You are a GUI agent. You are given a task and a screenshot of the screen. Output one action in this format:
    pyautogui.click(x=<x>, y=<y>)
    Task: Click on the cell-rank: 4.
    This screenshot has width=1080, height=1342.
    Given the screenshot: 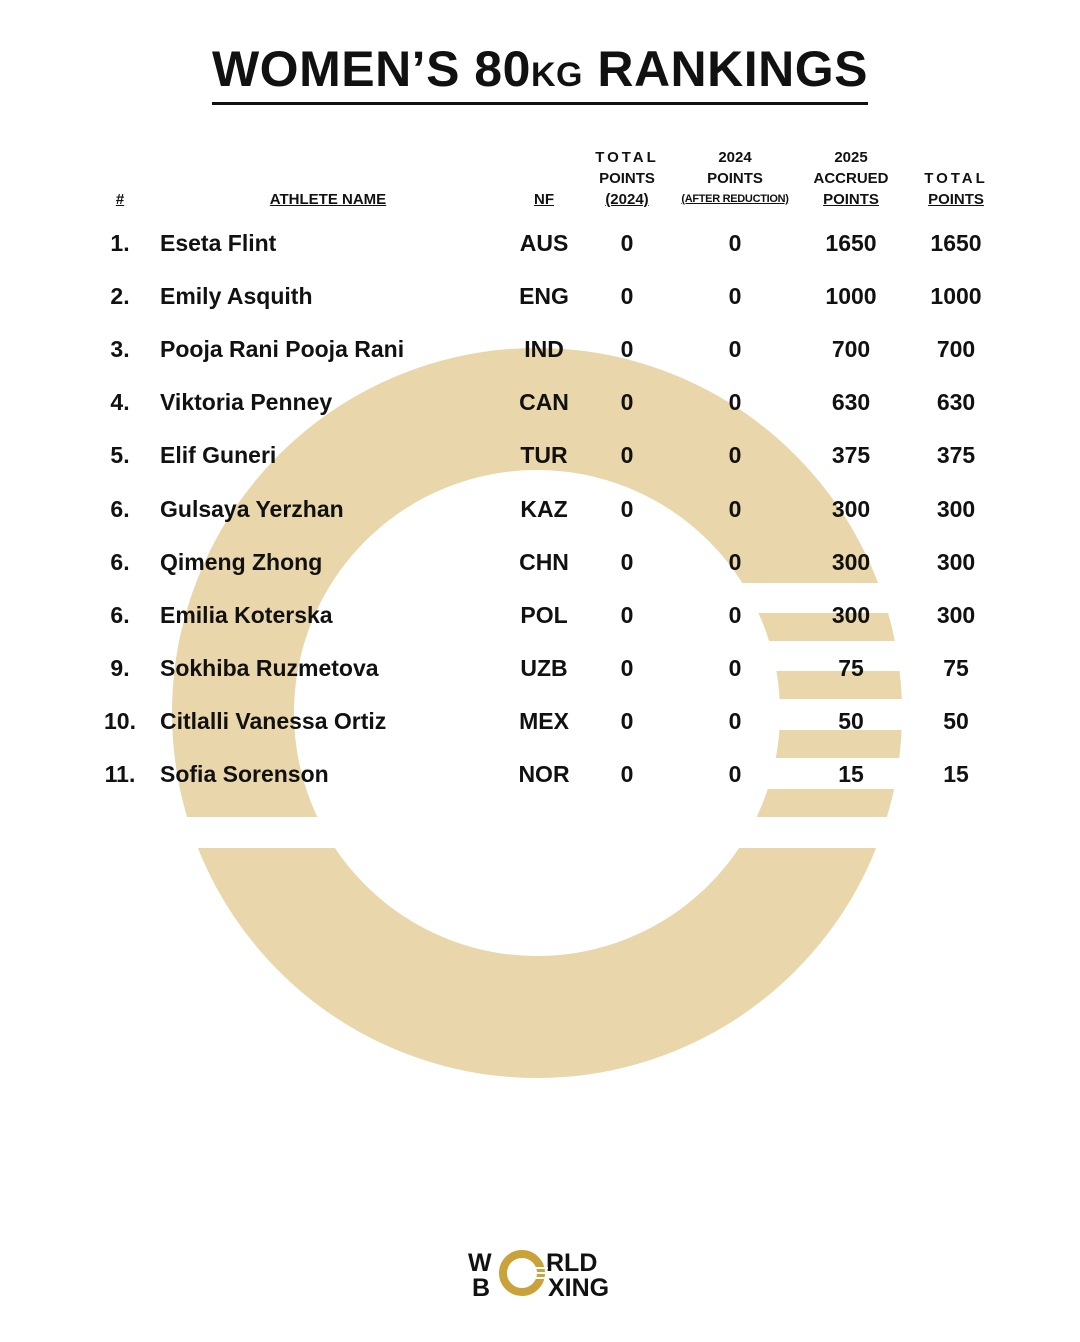 What is the action you would take?
    pyautogui.click(x=120, y=402)
    